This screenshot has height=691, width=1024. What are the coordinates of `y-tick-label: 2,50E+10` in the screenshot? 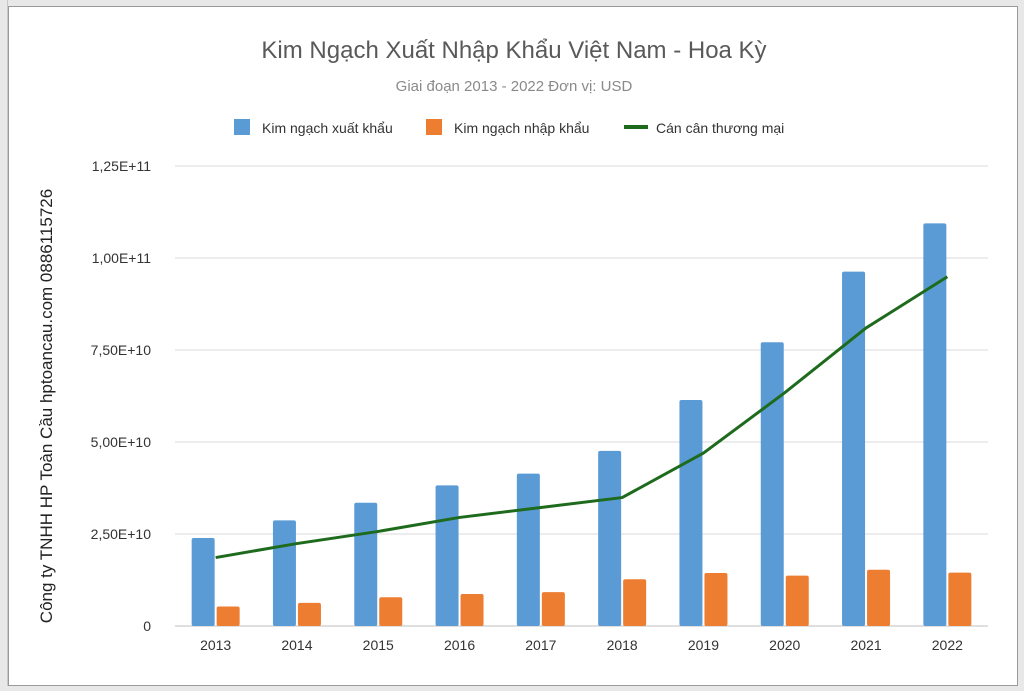 It's located at (121, 534).